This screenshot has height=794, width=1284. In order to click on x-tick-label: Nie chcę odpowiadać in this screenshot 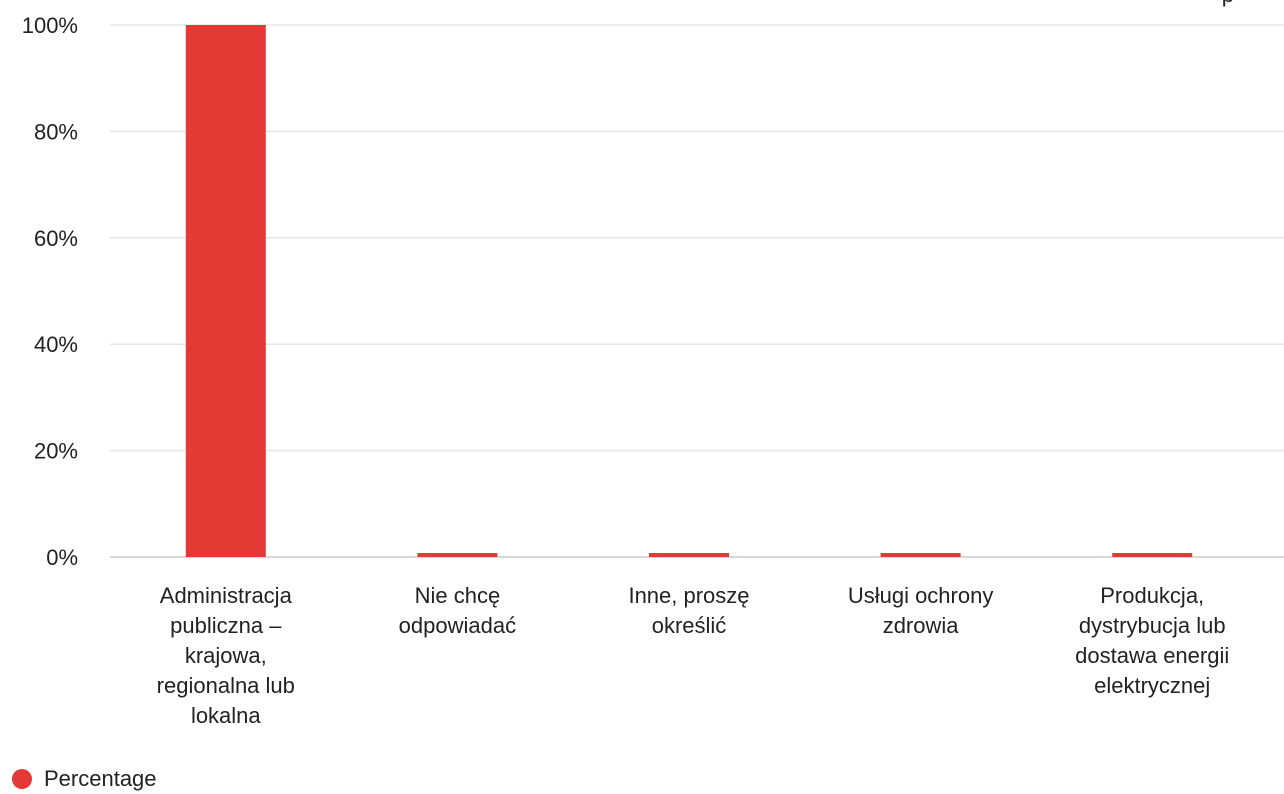, I will do `click(457, 610)`.